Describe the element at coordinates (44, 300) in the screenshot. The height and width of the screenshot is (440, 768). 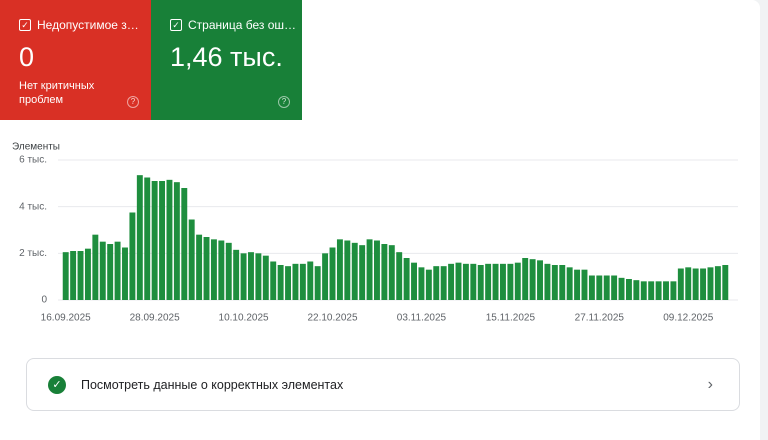
I see `y-tick-label: 0` at that location.